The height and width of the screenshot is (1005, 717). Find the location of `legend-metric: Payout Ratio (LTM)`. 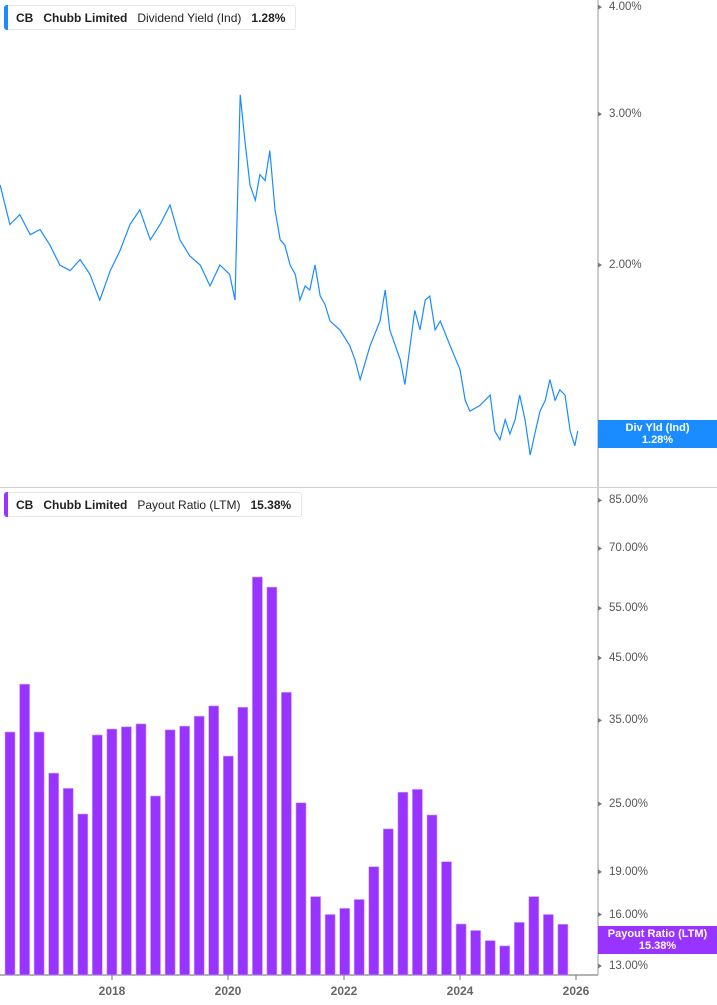

legend-metric: Payout Ratio (LTM) is located at coordinates (189, 504).